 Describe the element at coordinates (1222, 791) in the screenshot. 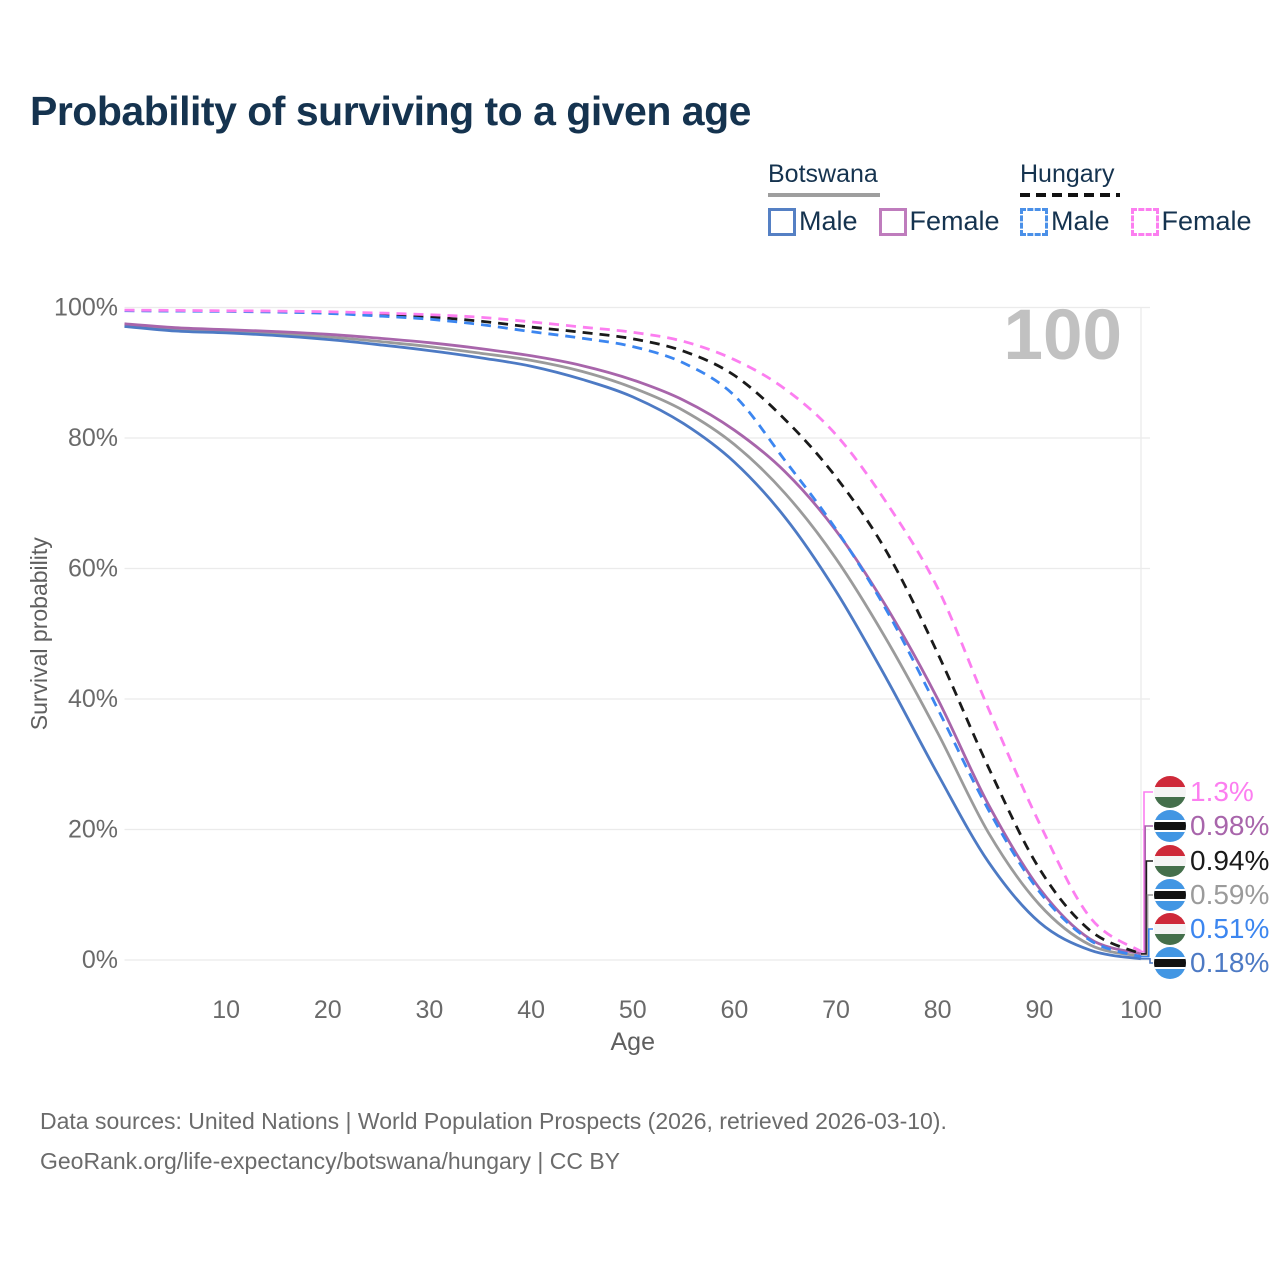

I see `end-label-value-hu-female: 1.3%` at that location.